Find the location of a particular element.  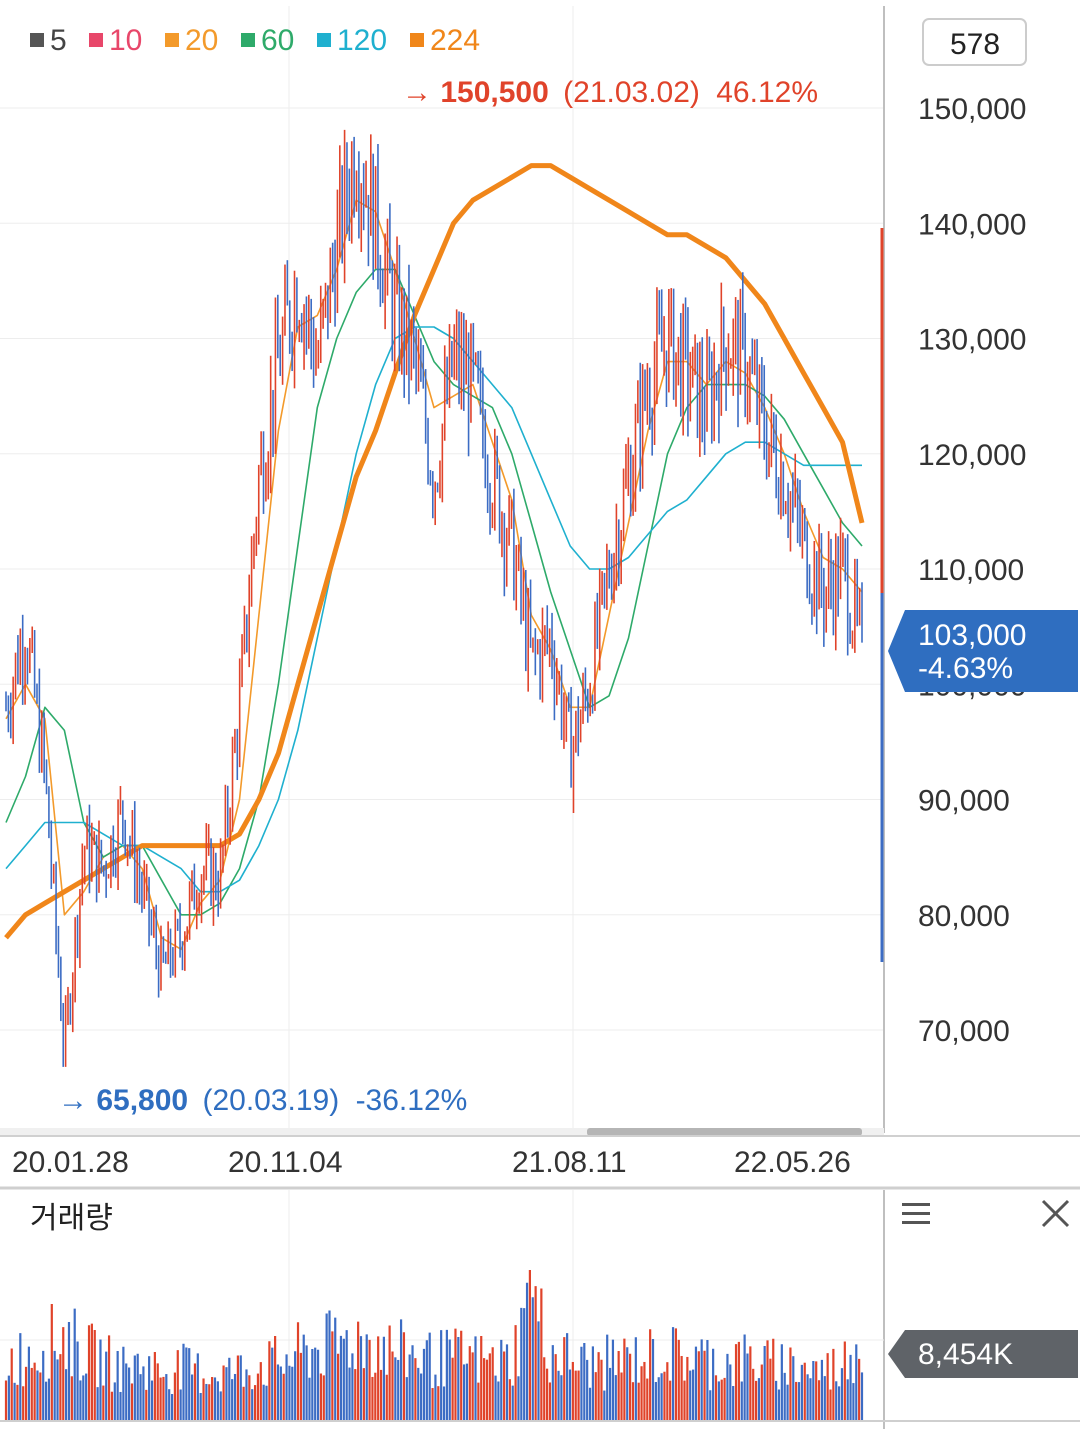

price-axis-label: 150,000 is located at coordinates (972, 109).